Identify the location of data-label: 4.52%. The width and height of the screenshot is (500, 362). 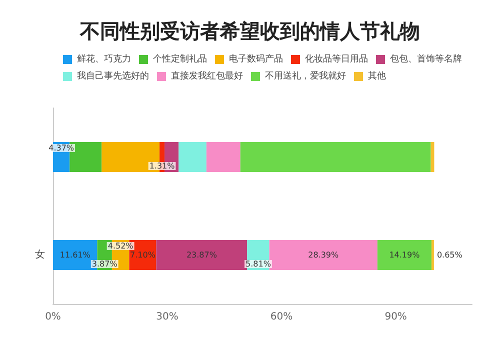
(121, 246).